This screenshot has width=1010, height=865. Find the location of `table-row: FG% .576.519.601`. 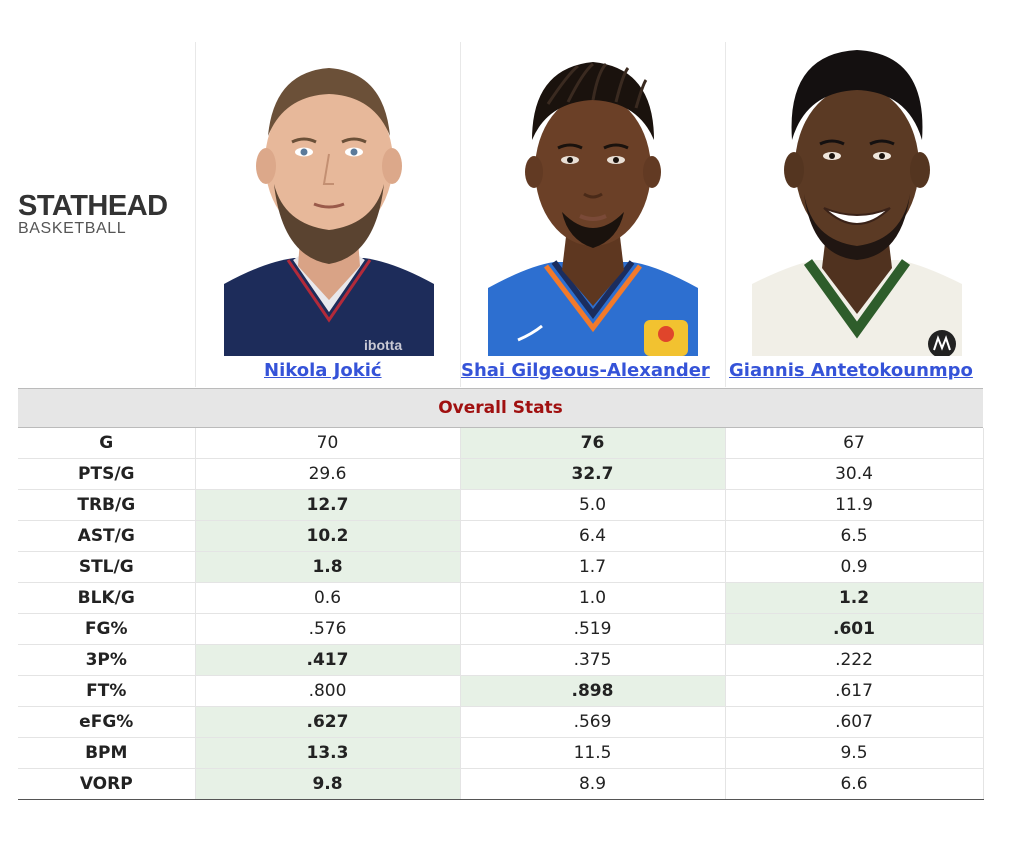

table-row: FG% .576.519.601 is located at coordinates (501, 629).